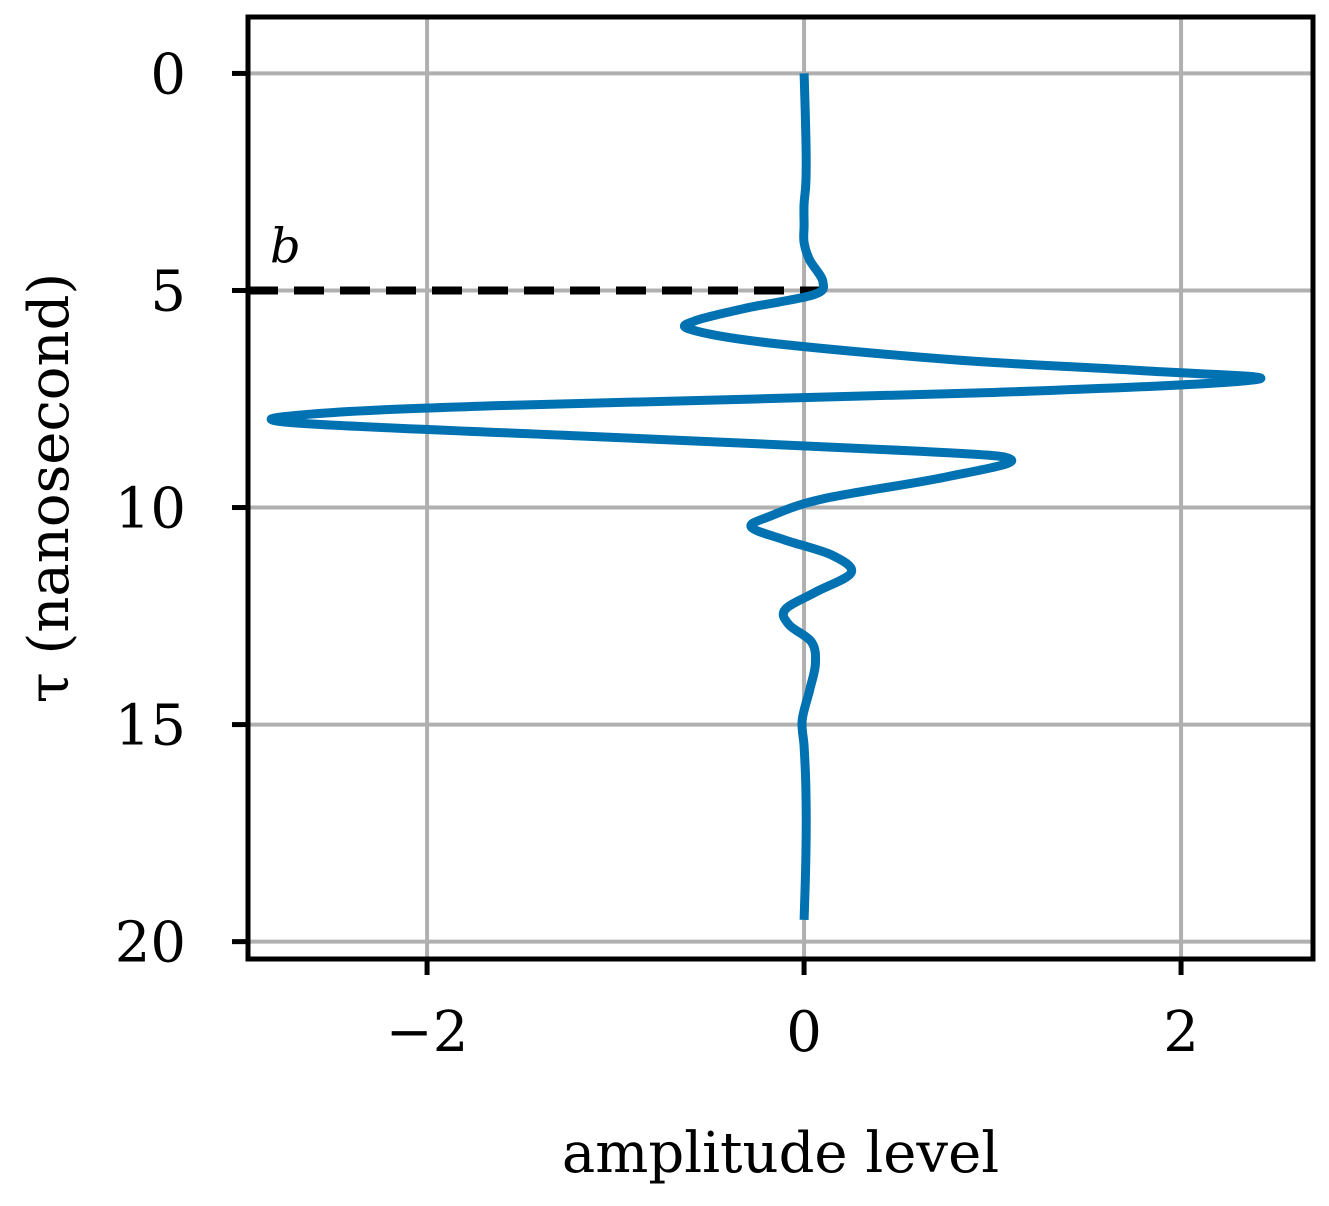 This screenshot has height=1206, width=1329. Describe the element at coordinates (1181, 1032) in the screenshot. I see `x-tick-label: 2` at that location.